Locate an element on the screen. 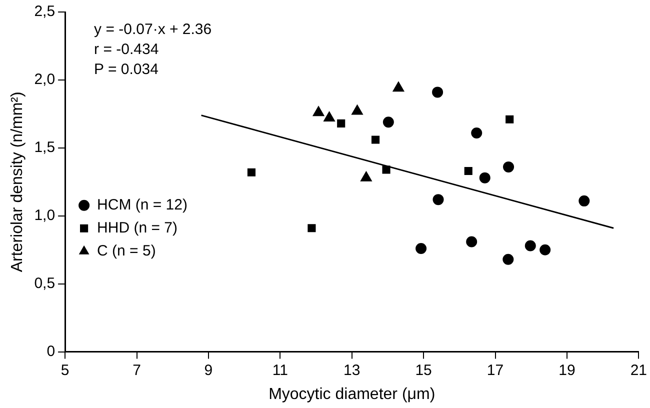 This screenshot has height=408, width=650. legend-label: HHD (n = 7) is located at coordinates (137, 228).